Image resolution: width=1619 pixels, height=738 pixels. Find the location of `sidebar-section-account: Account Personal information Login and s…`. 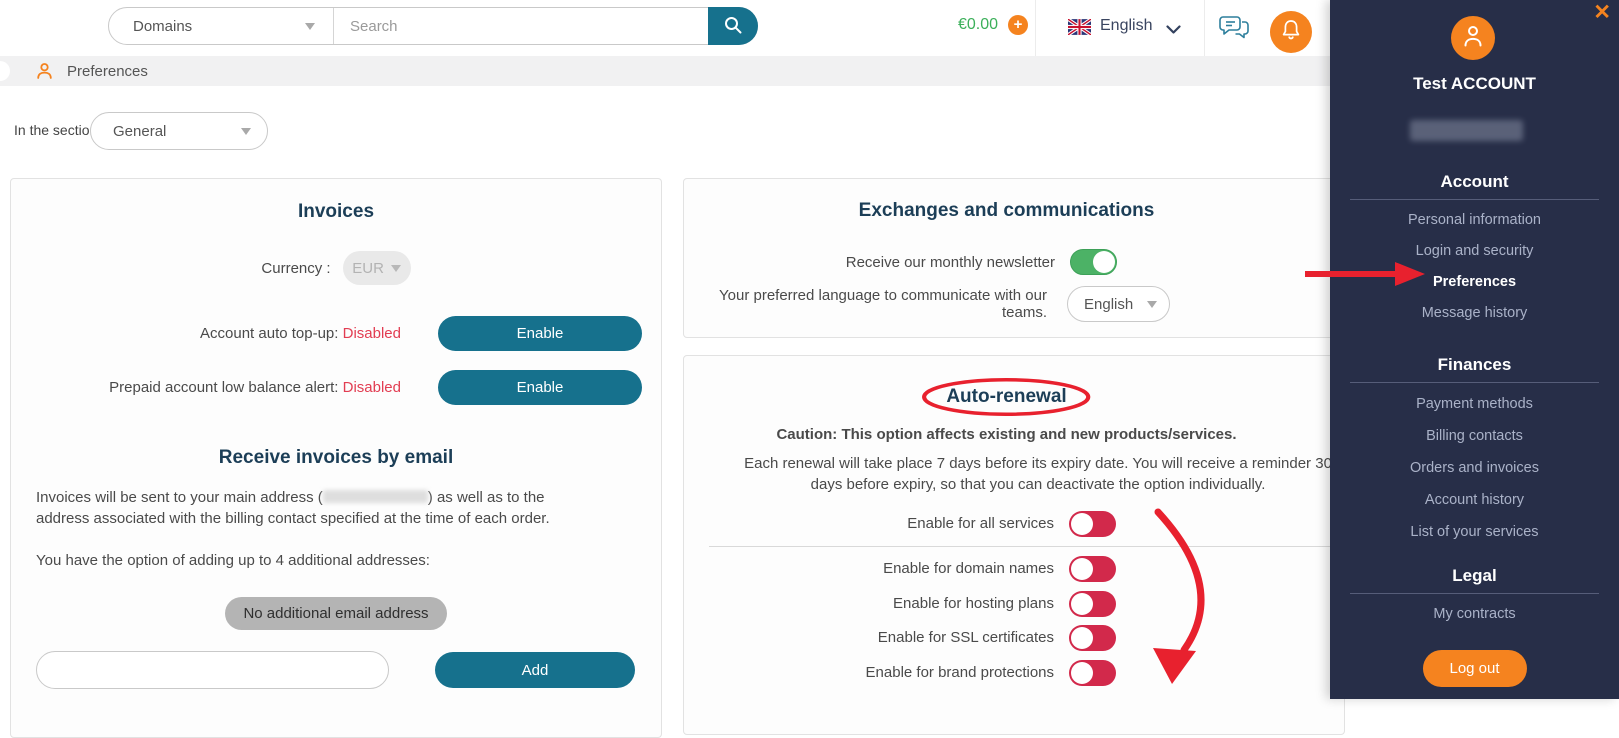

sidebar-section-account: Account Personal information Login and s… is located at coordinates (1474, 250).